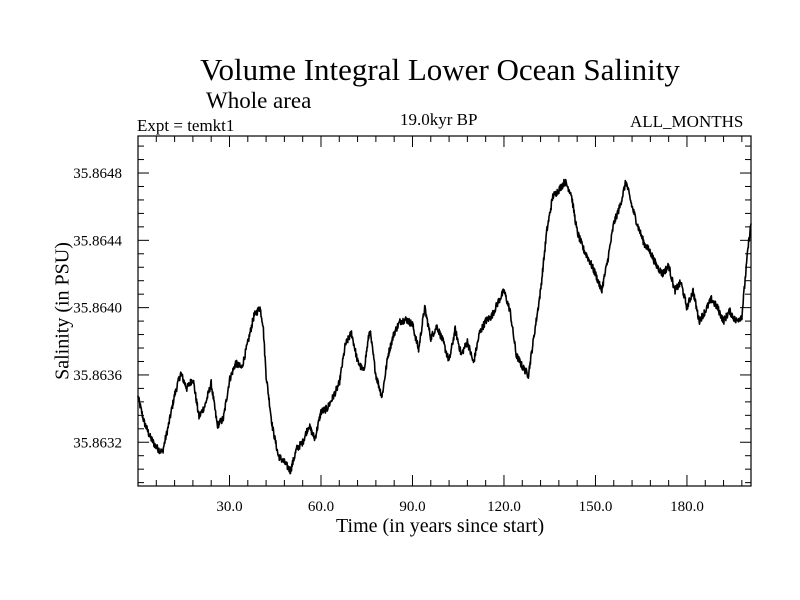  What do you see at coordinates (321, 507) in the screenshot?
I see `x-tick-label: 60.0` at bounding box center [321, 507].